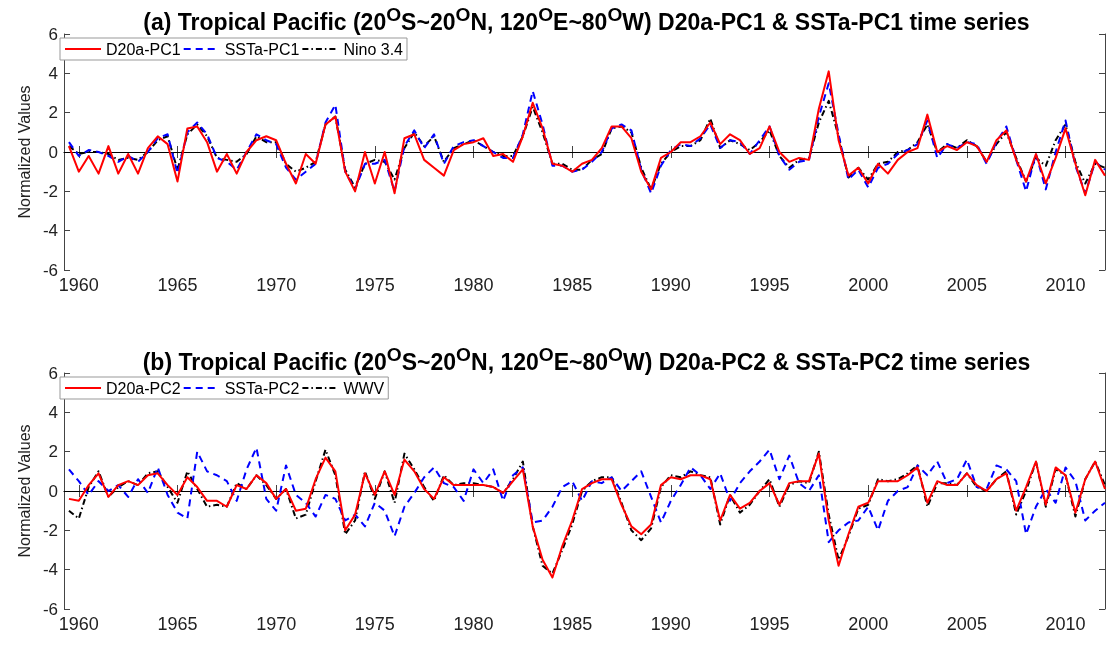 This screenshot has height=646, width=1113. What do you see at coordinates (143, 388) in the screenshot?
I see `legend-label: D20a-PC2` at bounding box center [143, 388].